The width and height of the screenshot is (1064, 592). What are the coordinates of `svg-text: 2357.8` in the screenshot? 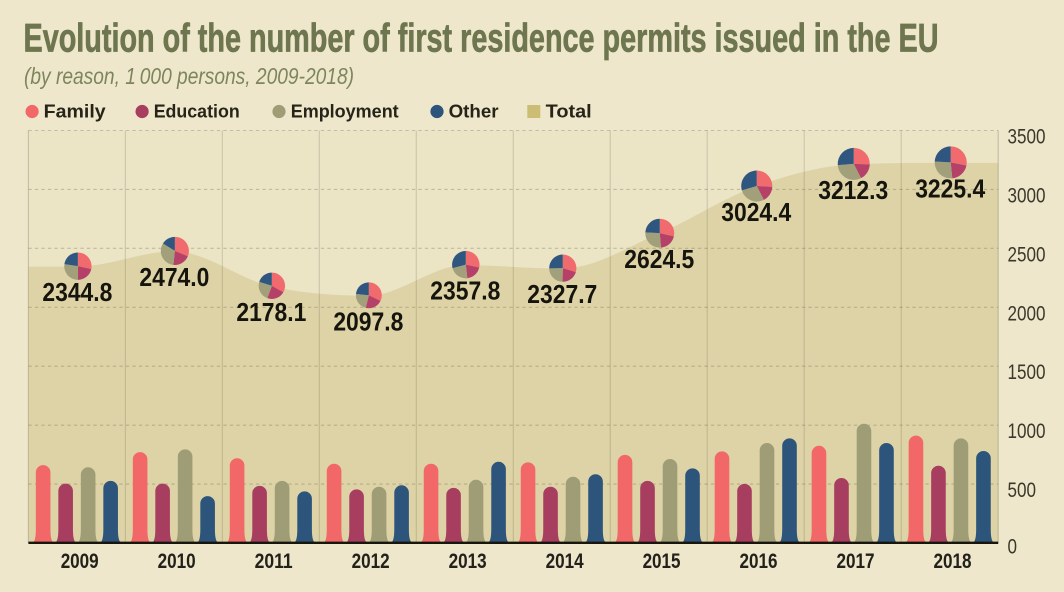 It's located at (465, 292).